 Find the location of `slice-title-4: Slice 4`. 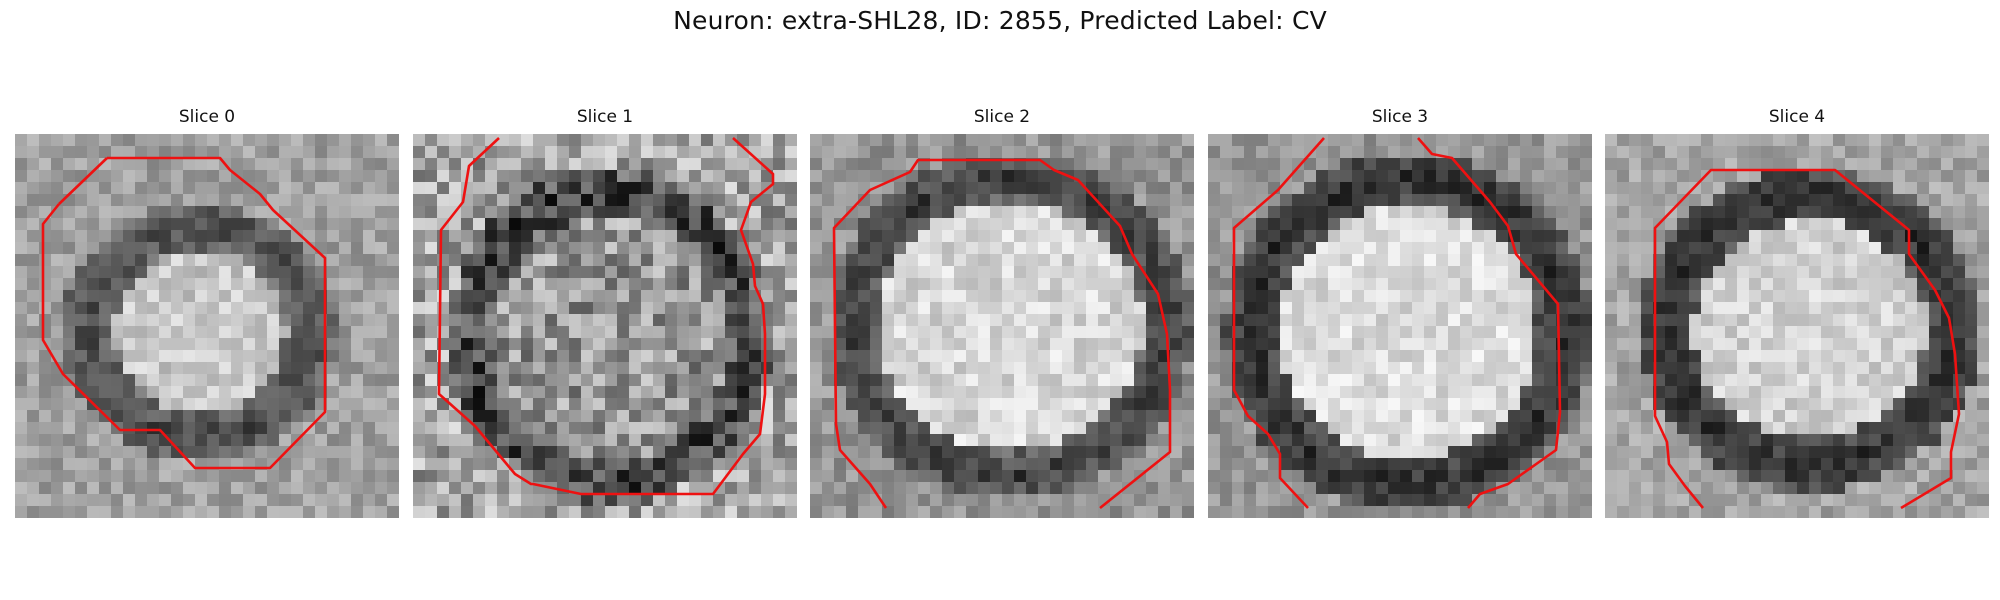

slice-title-4: Slice 4 is located at coordinates (1797, 117).